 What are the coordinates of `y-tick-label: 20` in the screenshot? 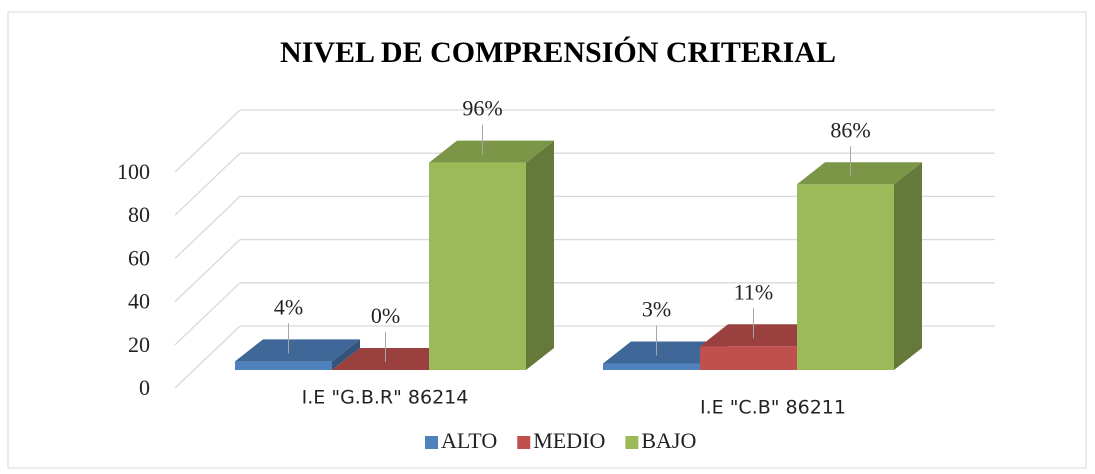 It's located at (139, 344).